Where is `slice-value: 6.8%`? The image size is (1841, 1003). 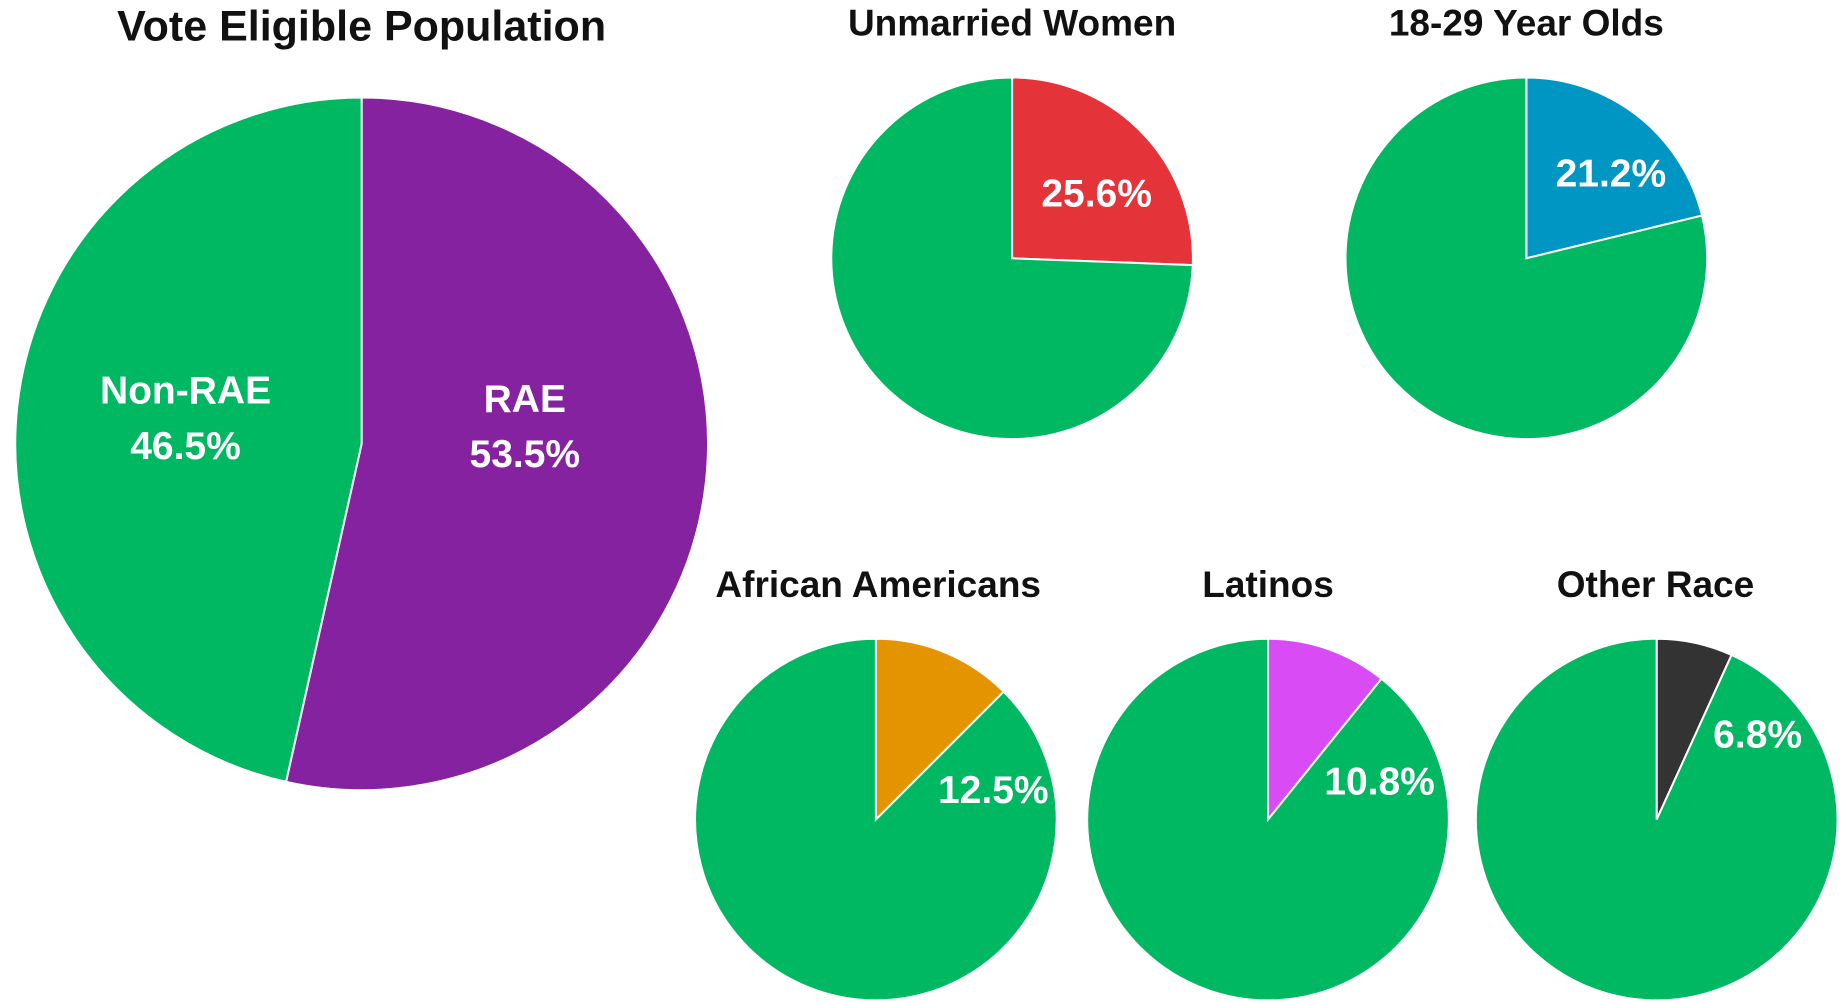 slice-value: 6.8% is located at coordinates (1757, 735).